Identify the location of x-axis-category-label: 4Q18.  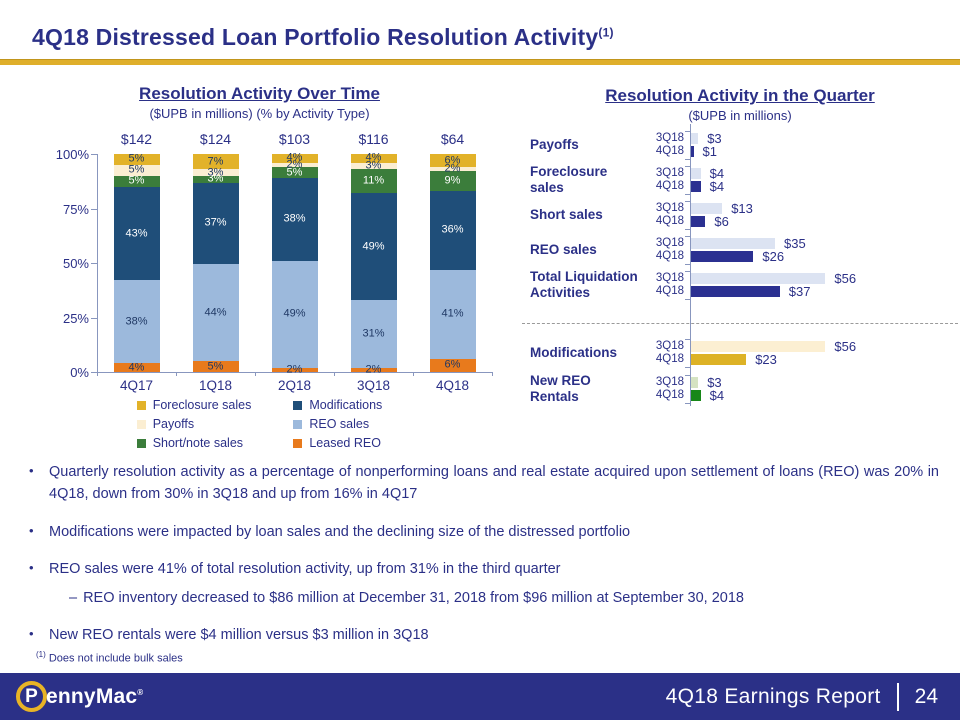
(452, 385).